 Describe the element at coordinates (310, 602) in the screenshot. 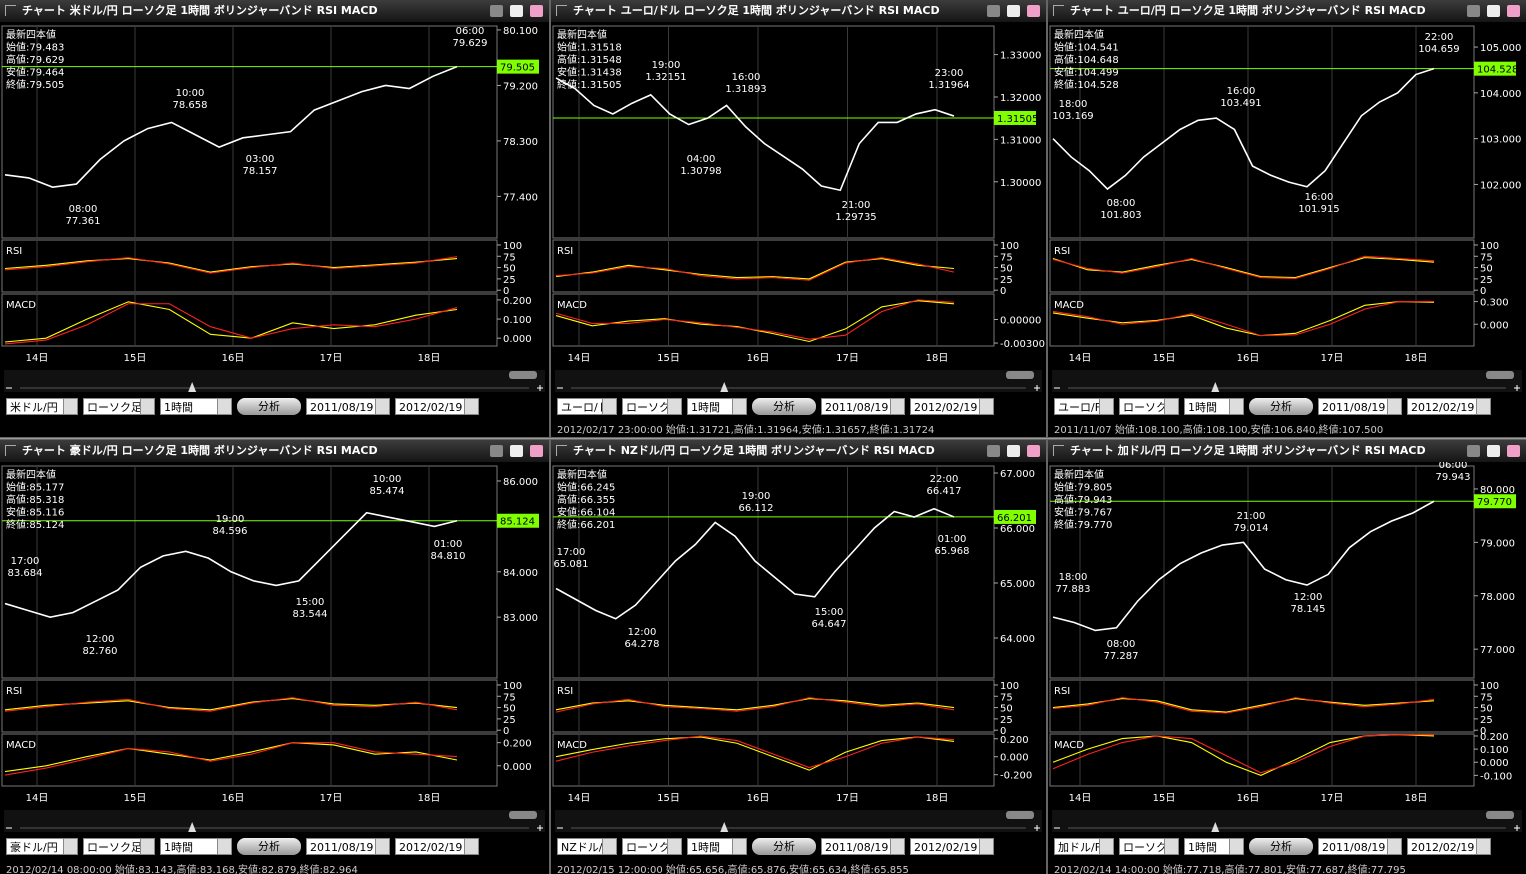

I see `annotation-time: 15:00` at that location.